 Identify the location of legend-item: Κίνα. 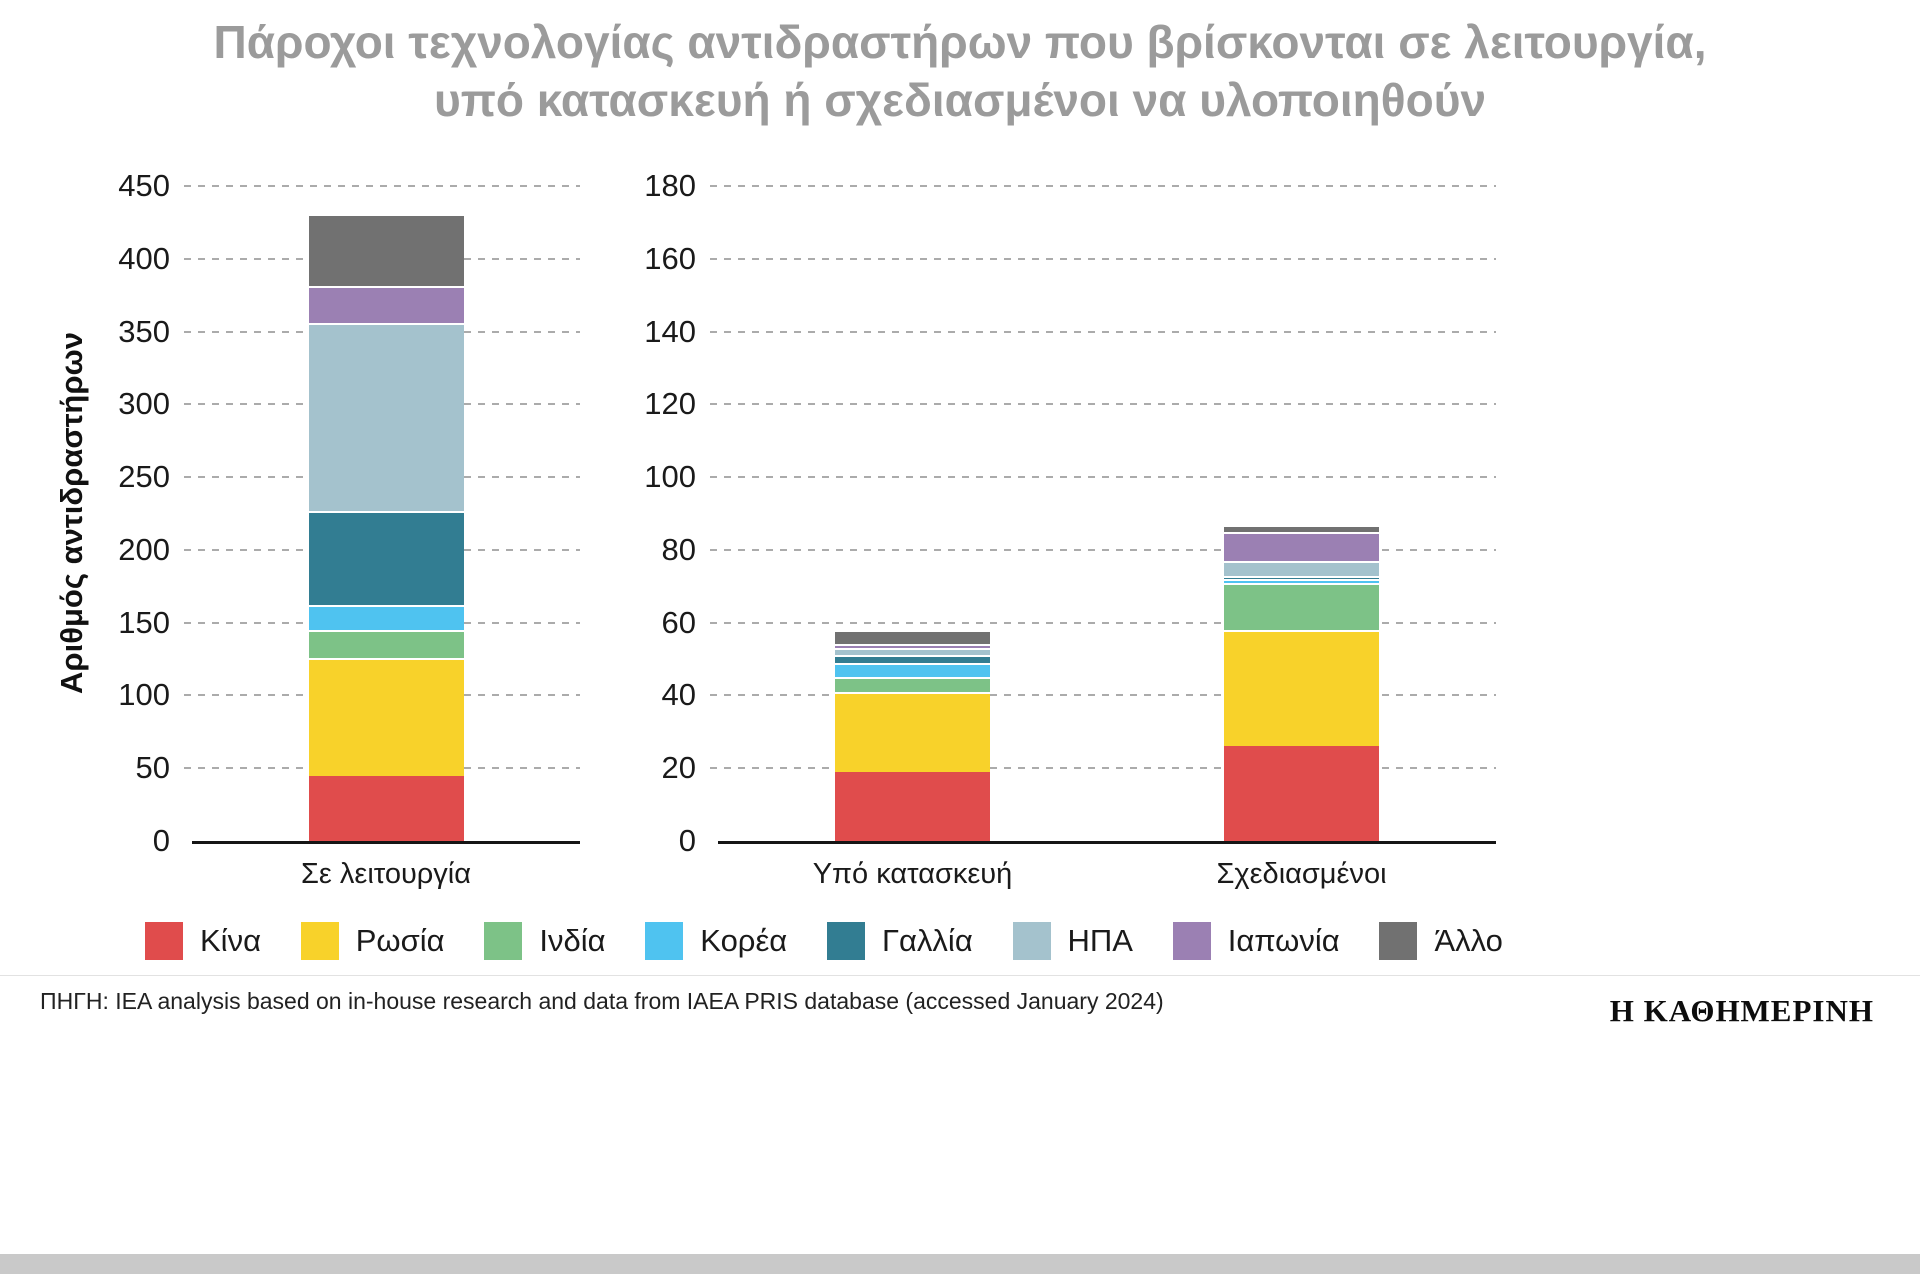
(203, 941).